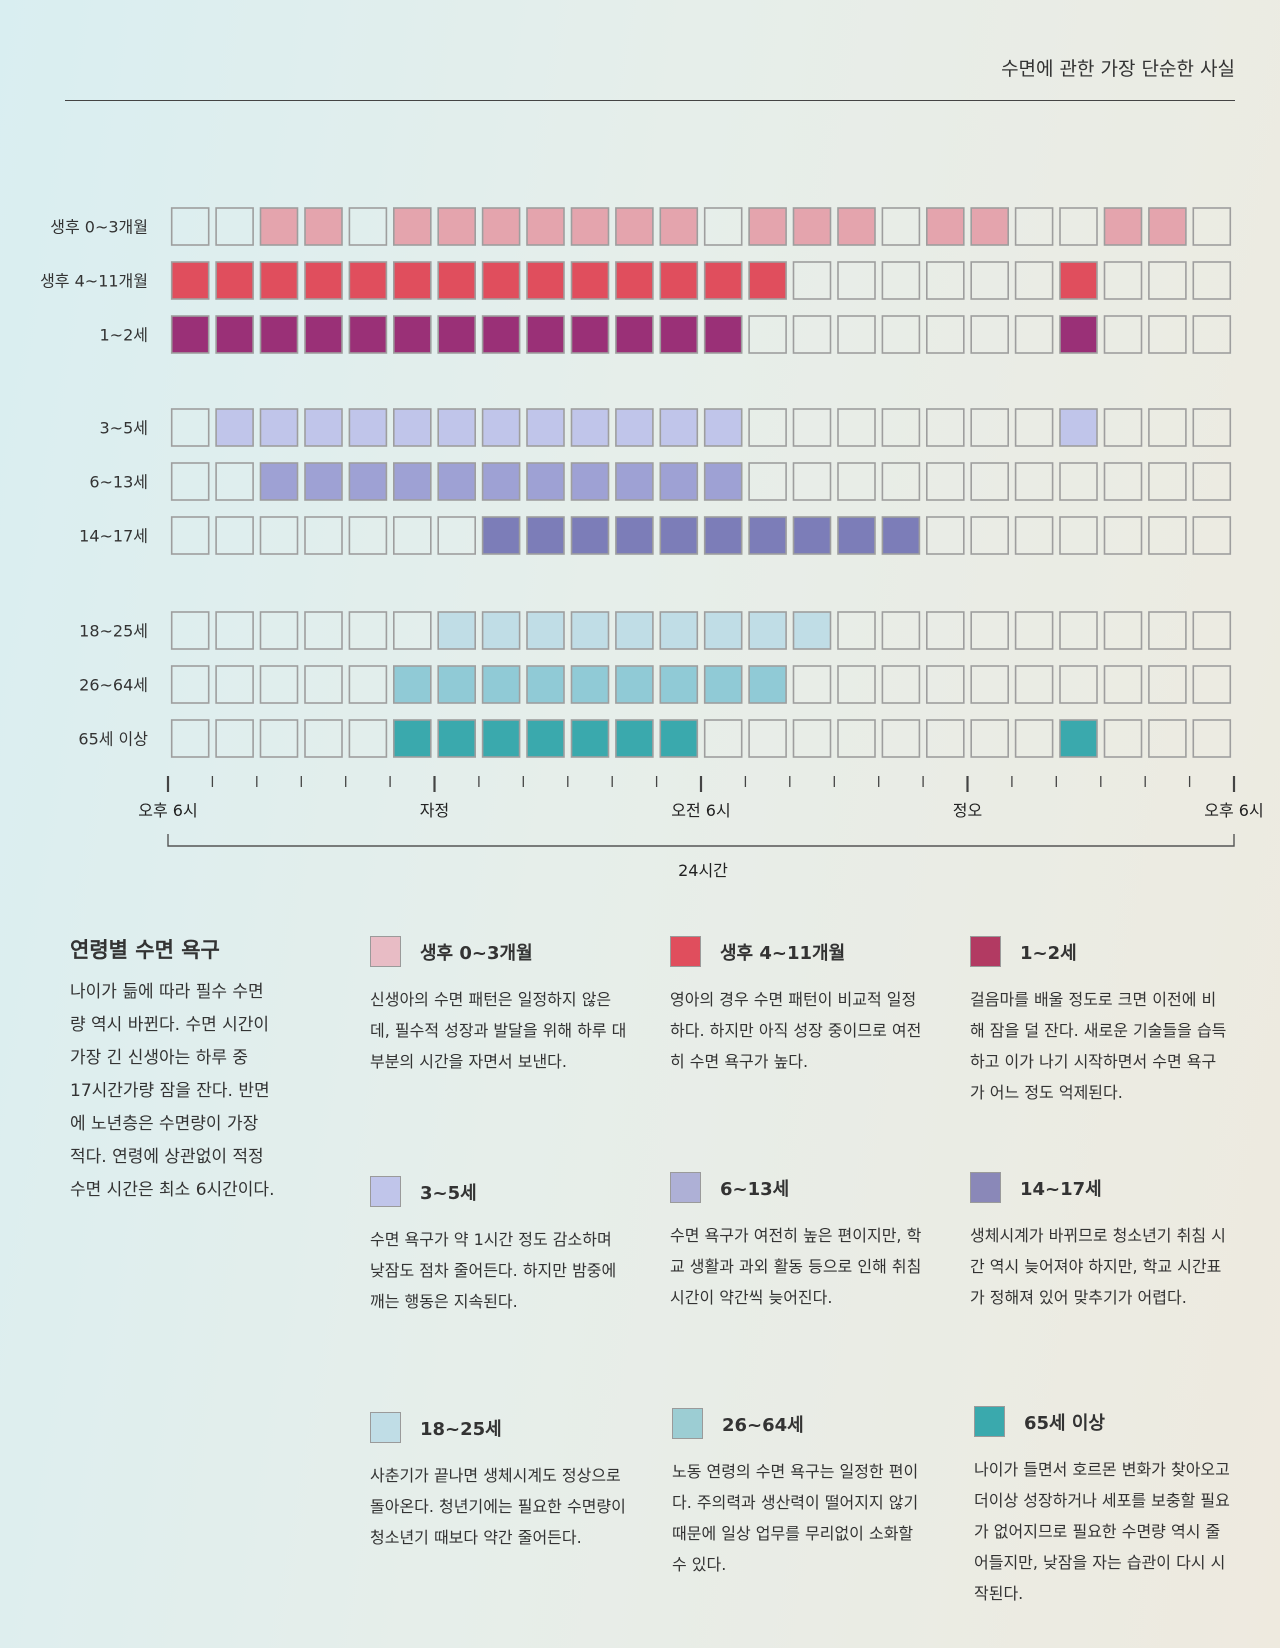 Image resolution: width=1280 pixels, height=1648 pixels. I want to click on x-tick-label: 오전 6시, so click(700, 810).